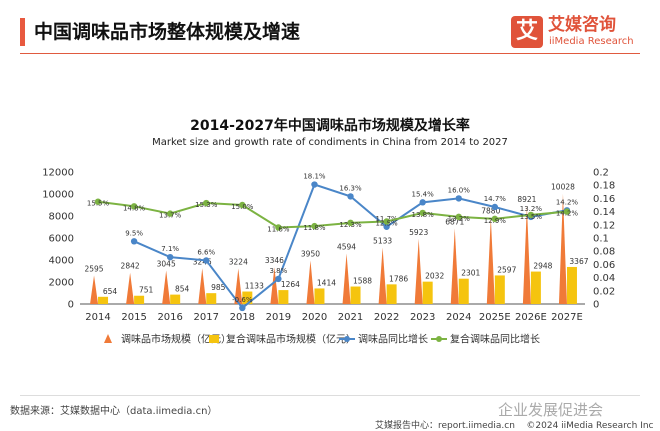 This screenshot has height=431, width=660. I want to click on x-tick-label: 2026E, so click(531, 317).